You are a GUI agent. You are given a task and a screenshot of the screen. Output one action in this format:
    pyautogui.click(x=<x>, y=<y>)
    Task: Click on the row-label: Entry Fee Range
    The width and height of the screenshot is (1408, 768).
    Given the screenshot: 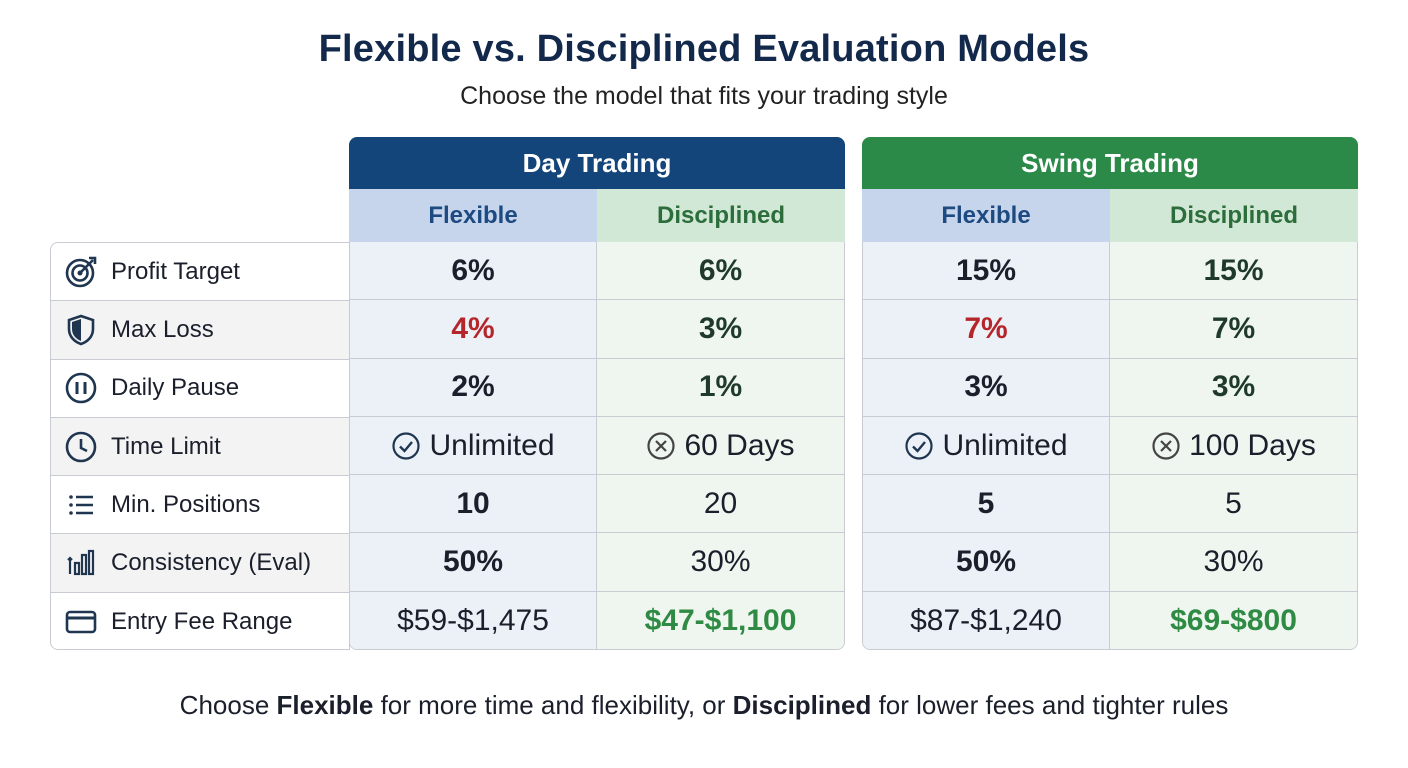 What is the action you would take?
    pyautogui.click(x=202, y=621)
    